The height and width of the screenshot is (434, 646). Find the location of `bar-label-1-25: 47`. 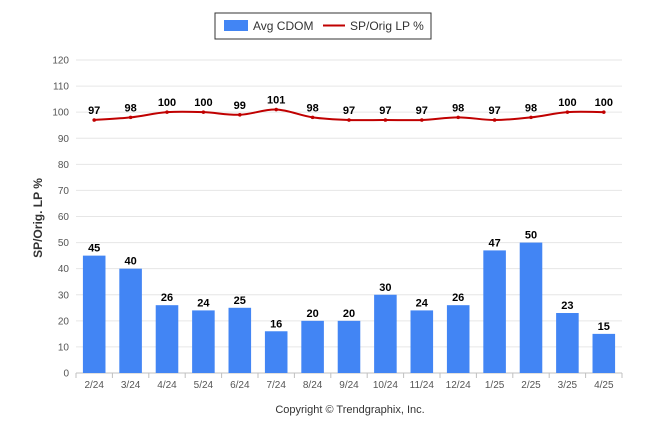

bar-label-1-25: 47 is located at coordinates (494, 243).